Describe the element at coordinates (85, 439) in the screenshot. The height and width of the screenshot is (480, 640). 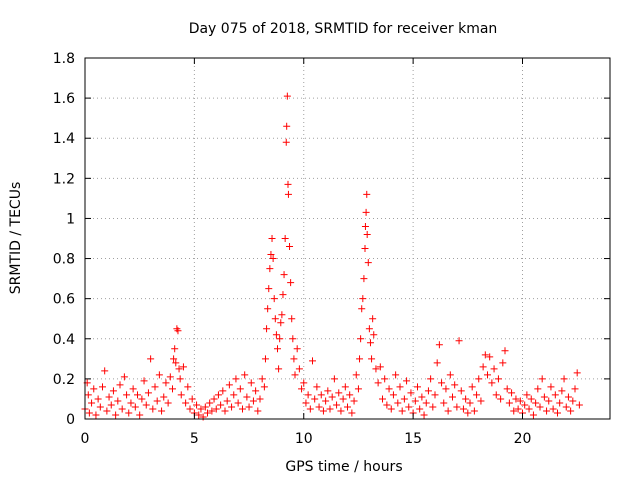
I see `x-tick-label: 0` at that location.